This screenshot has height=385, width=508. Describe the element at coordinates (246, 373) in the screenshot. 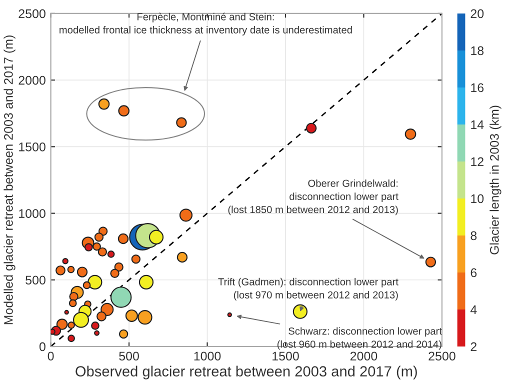

I see `x-axis-title: Observed glacier retreat between 2003 and 2017 (m)` at that location.